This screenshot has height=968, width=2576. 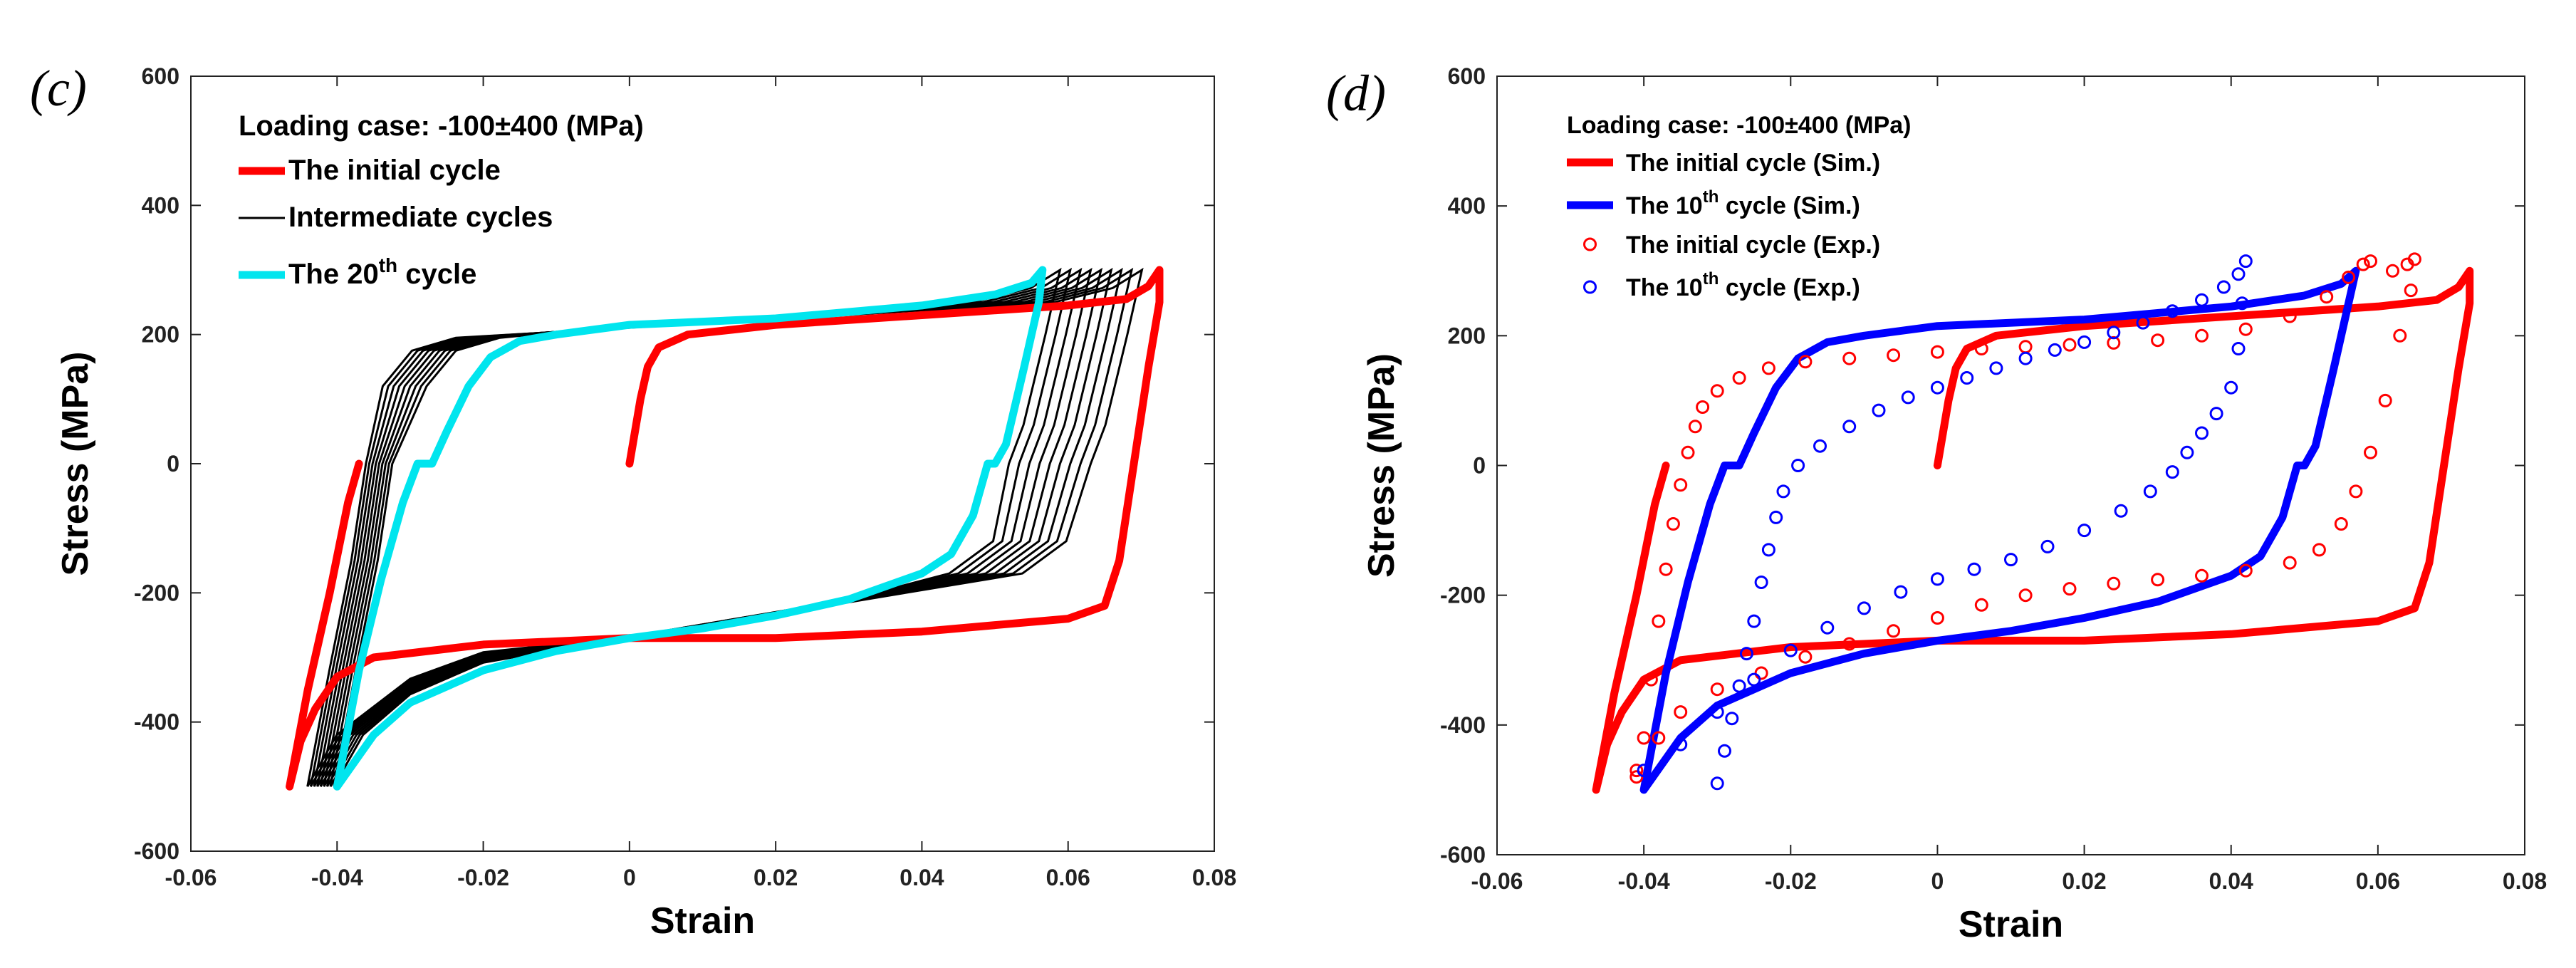 What do you see at coordinates (1937, 881) in the screenshot?
I see `x-tick-label: 0` at bounding box center [1937, 881].